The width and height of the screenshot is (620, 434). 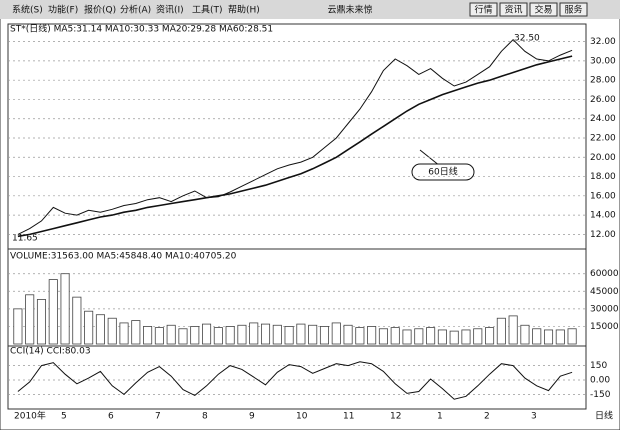 I want to click on x-tick-label: 5, so click(x=64, y=417).